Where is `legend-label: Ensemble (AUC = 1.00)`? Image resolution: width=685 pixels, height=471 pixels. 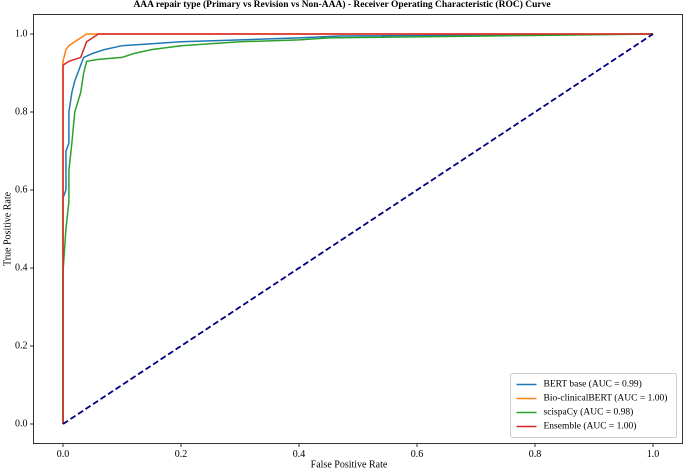 legend-label: Ensemble (AUC = 1.00) is located at coordinates (590, 426).